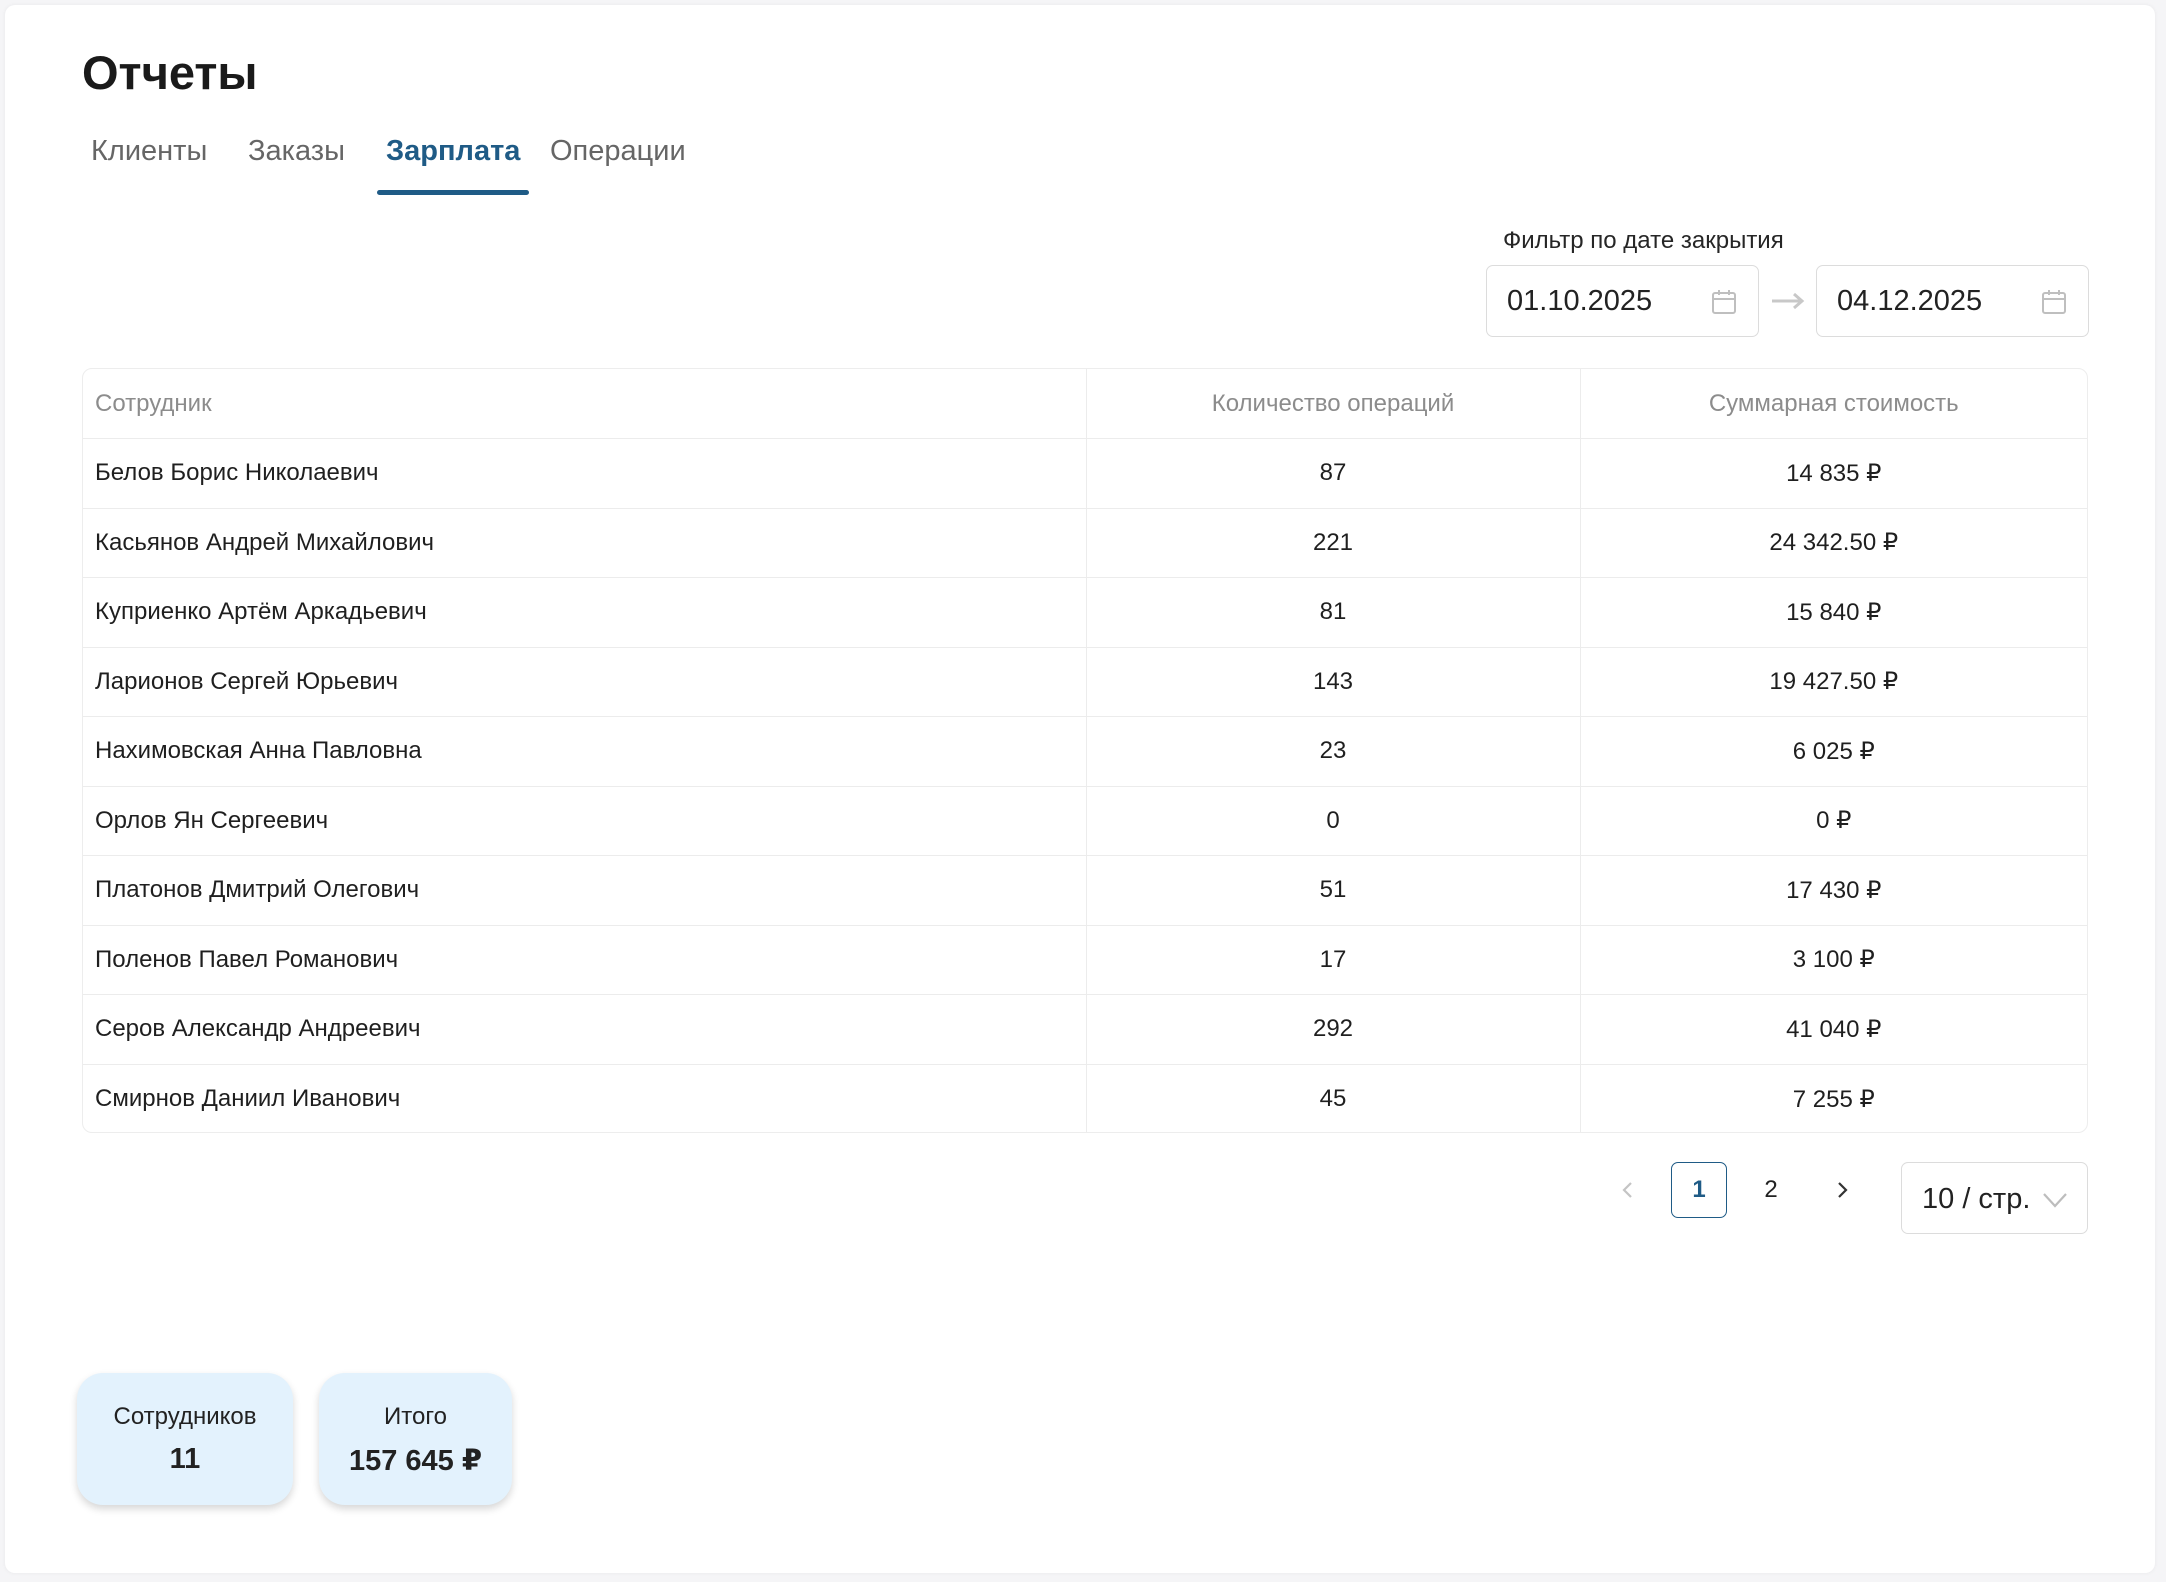 This screenshot has height=1582, width=2166. I want to click on chevron-right-icon, so click(1843, 1190).